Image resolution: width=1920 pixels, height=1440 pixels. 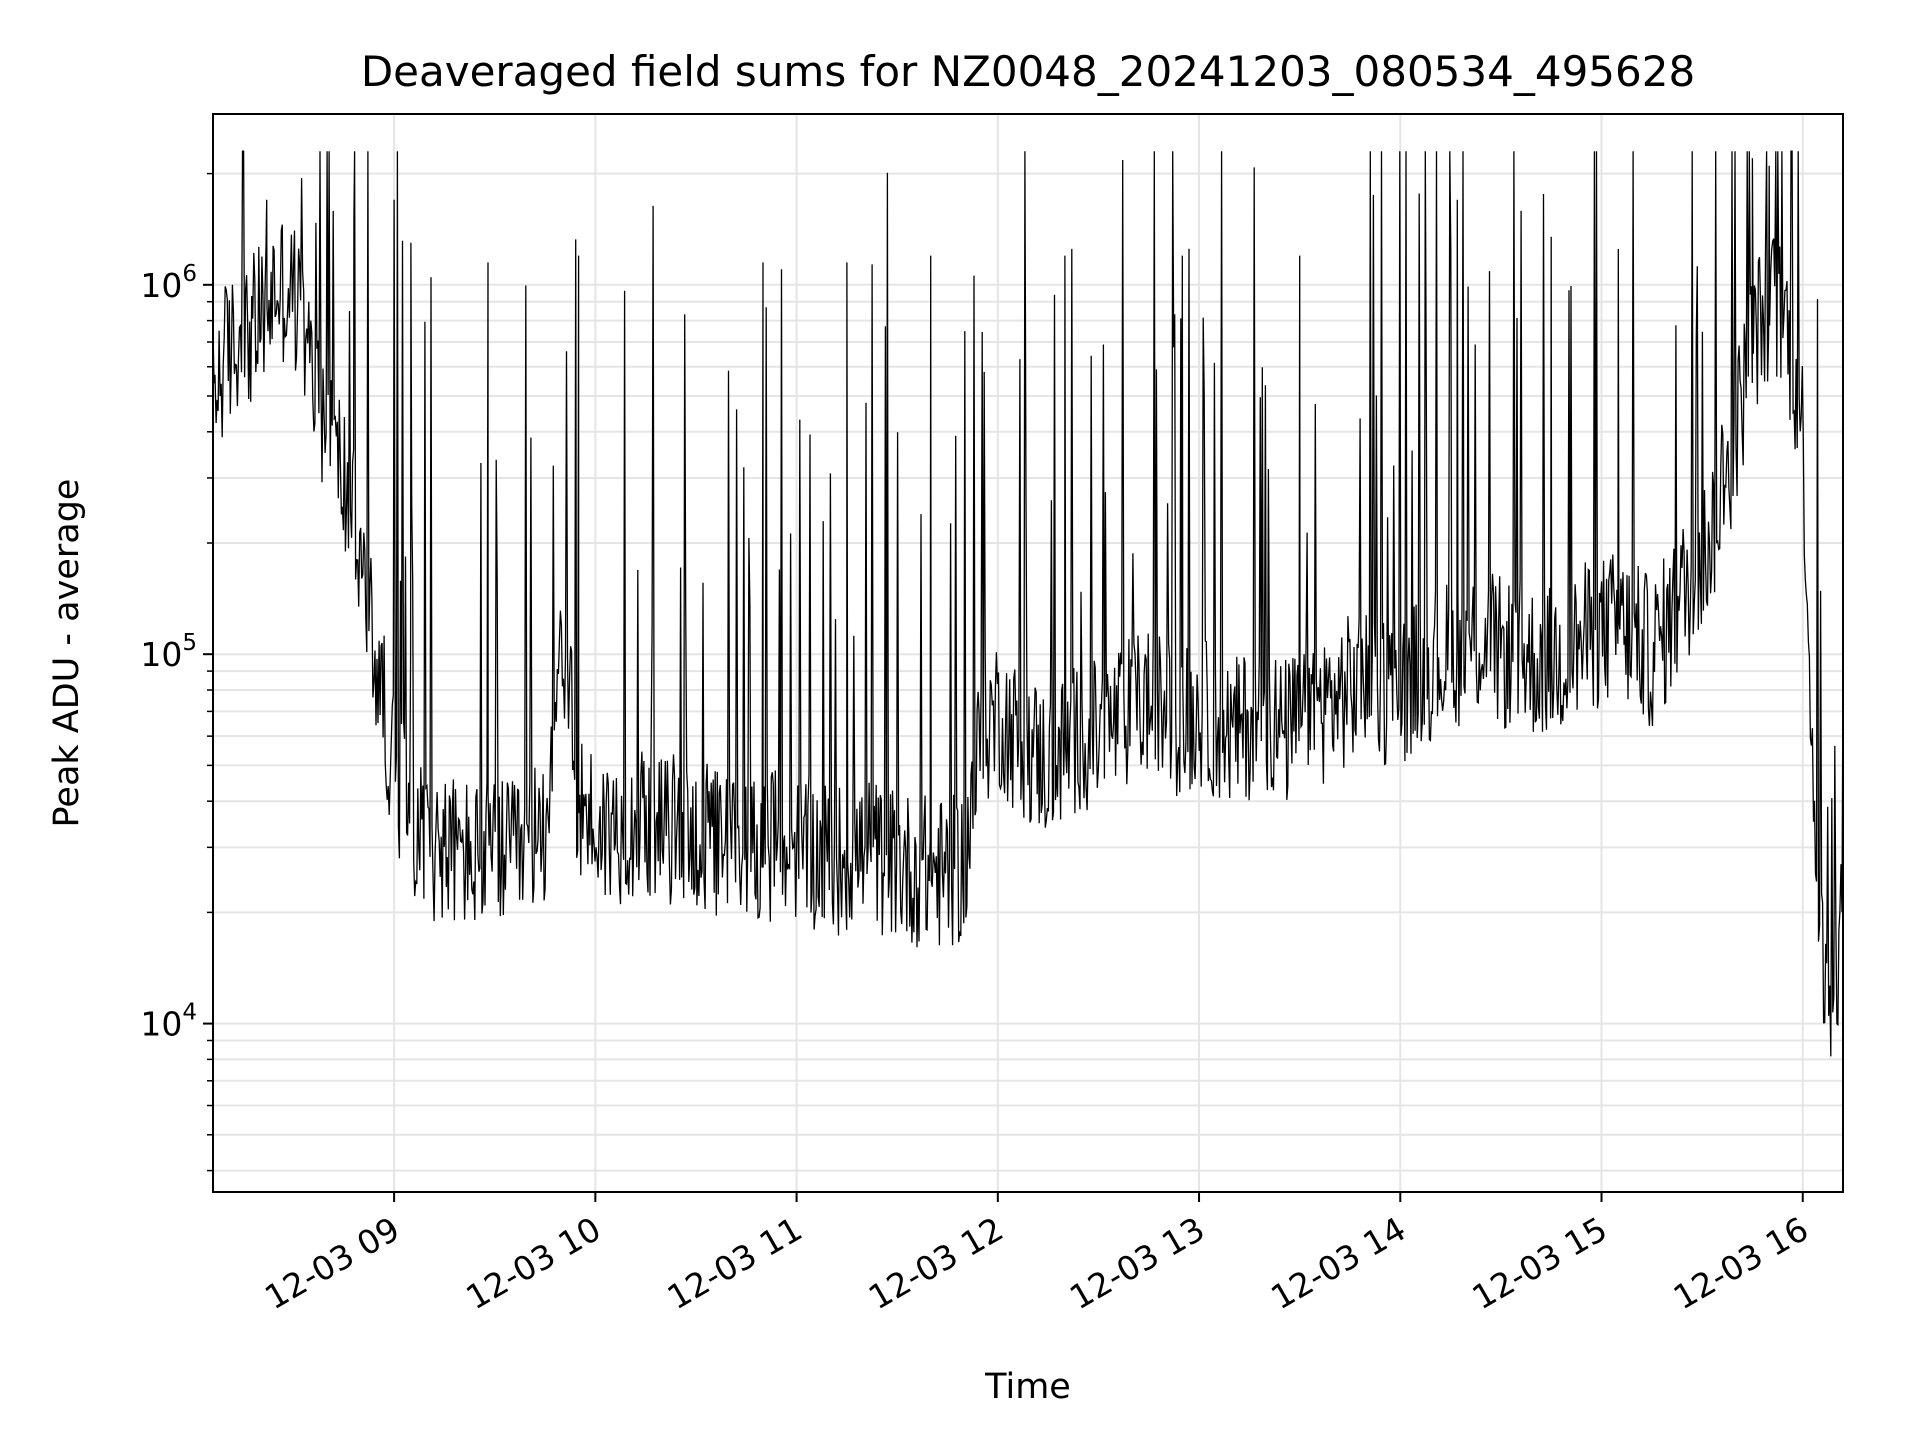 I want to click on y-tick-label: 10⁵, so click(x=168, y=652).